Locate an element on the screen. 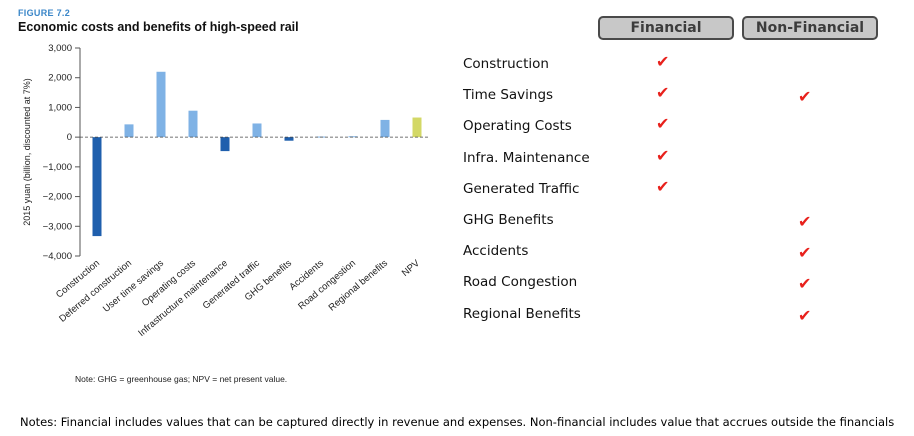 This screenshot has height=436, width=914. x-tick-label: NPV is located at coordinates (411, 267).